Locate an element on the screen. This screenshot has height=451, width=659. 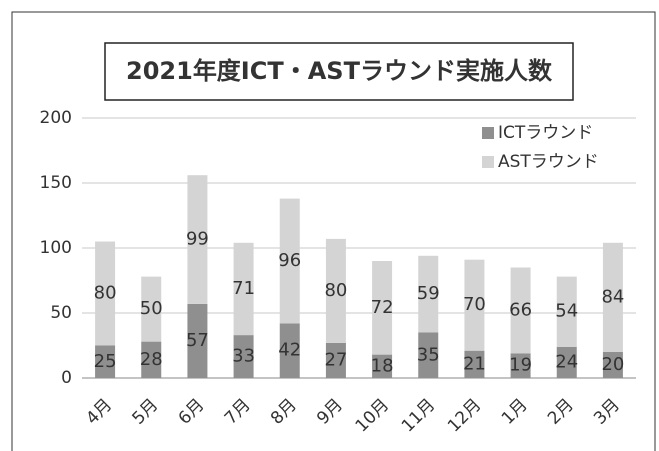
data-label: 96 is located at coordinates (289, 260).